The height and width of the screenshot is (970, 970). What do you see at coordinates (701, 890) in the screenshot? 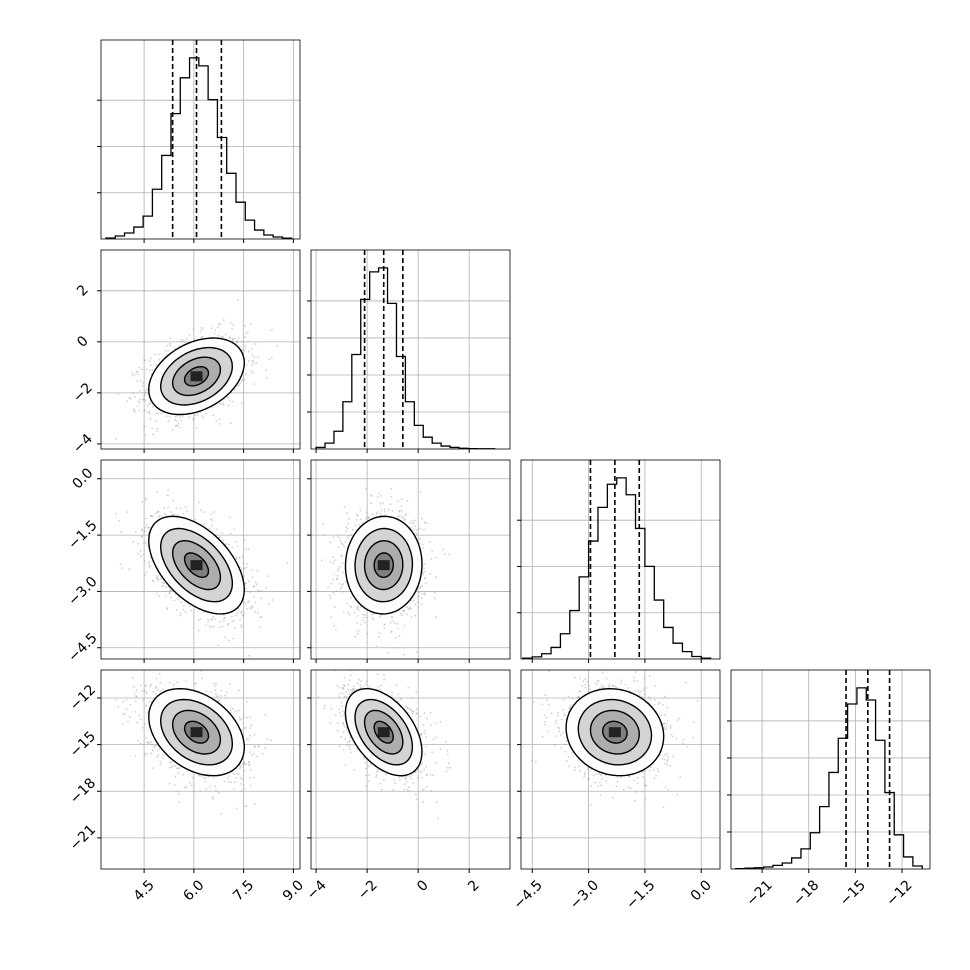
I see `x-tick-label-2-3: 0.0` at bounding box center [701, 890].